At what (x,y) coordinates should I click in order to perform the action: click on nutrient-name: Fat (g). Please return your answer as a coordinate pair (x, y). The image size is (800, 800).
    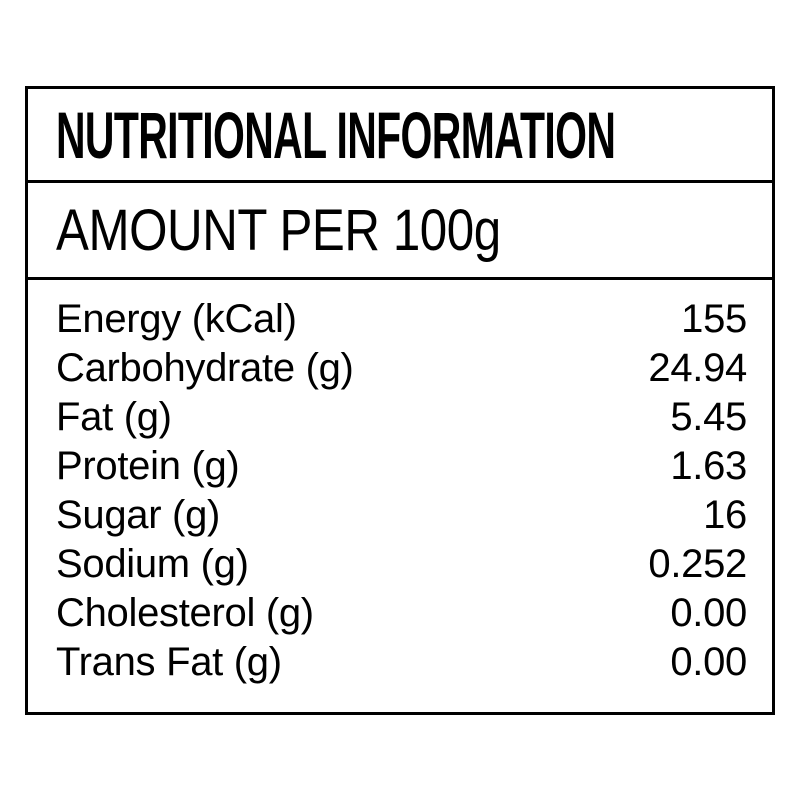
    Looking at the image, I should click on (114, 417).